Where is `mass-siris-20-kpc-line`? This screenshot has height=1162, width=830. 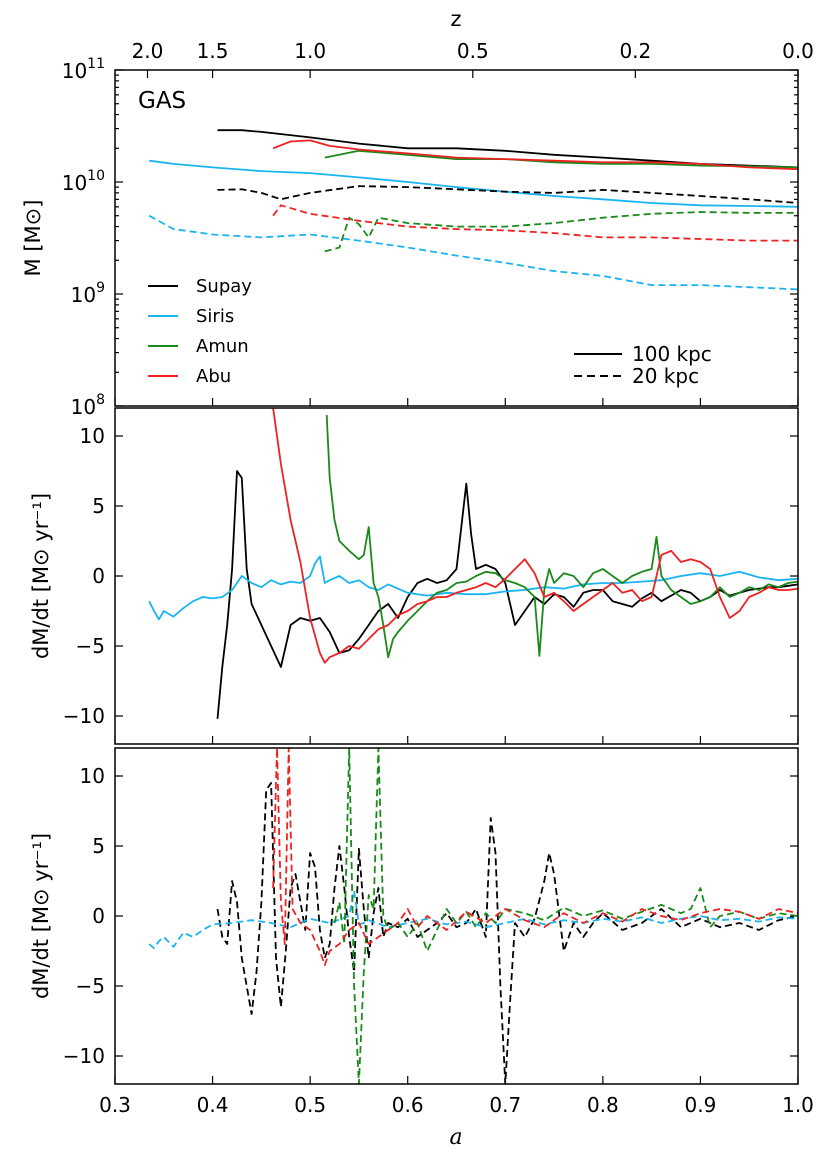
mass-siris-20-kpc-line is located at coordinates (473, 252).